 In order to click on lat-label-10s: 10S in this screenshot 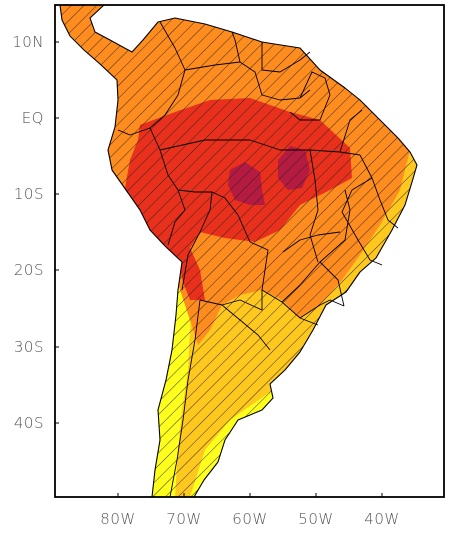, I will do `click(29, 194)`.